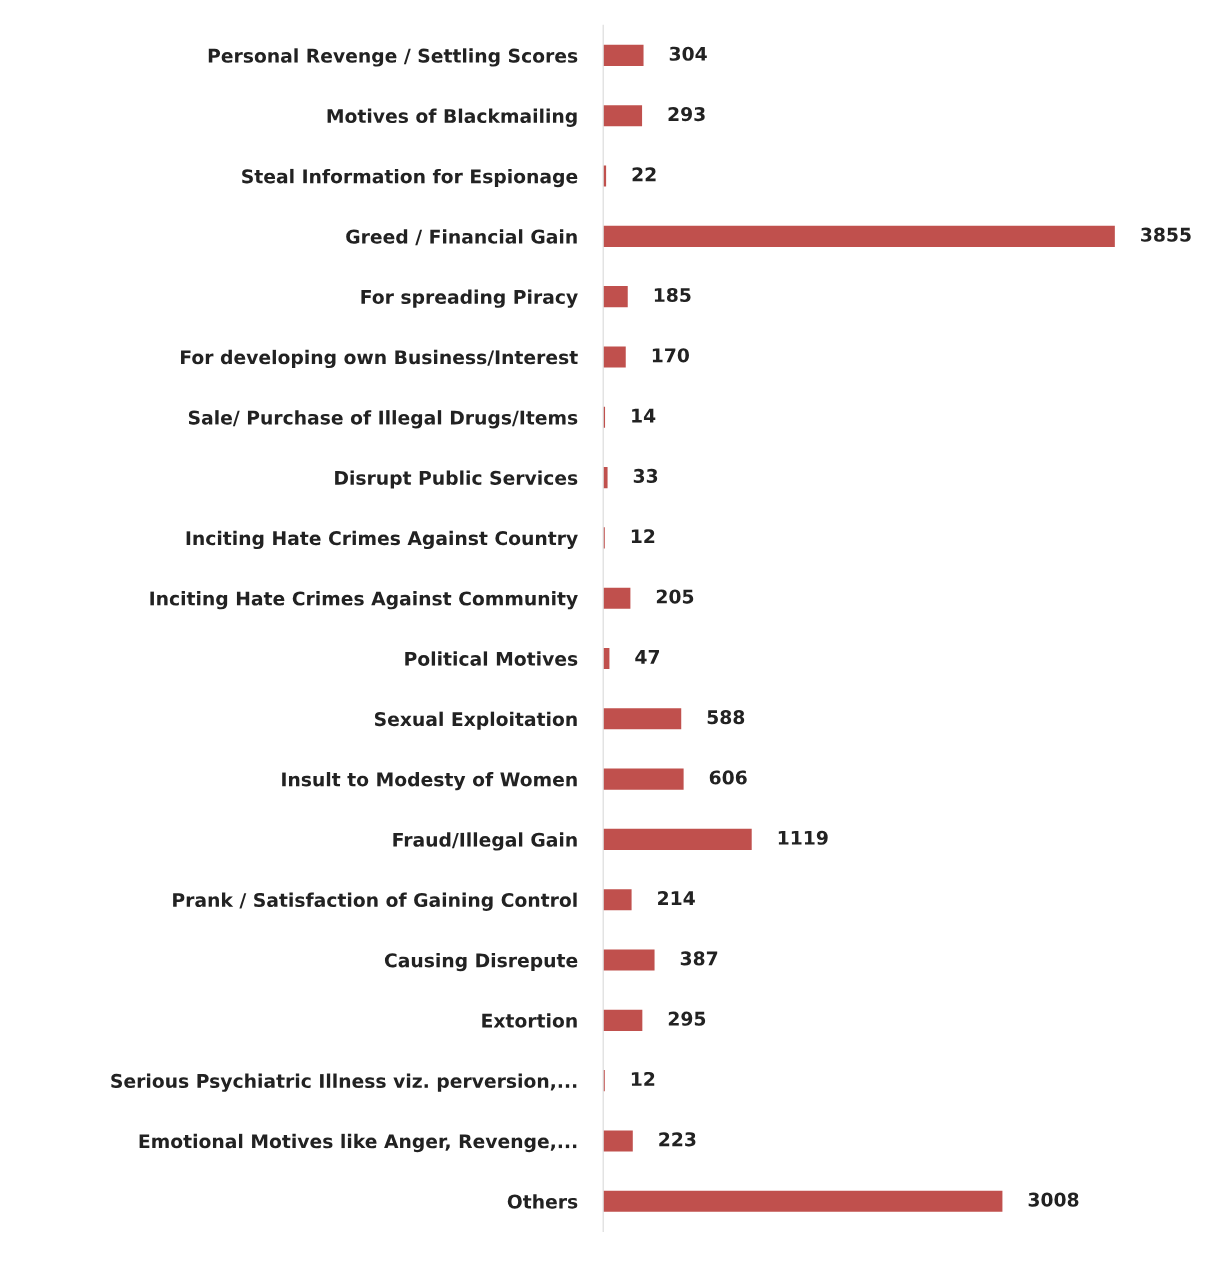 The height and width of the screenshot is (1263, 1231). What do you see at coordinates (469, 298) in the screenshot?
I see `y-tick-label: For spreading Piracy` at bounding box center [469, 298].